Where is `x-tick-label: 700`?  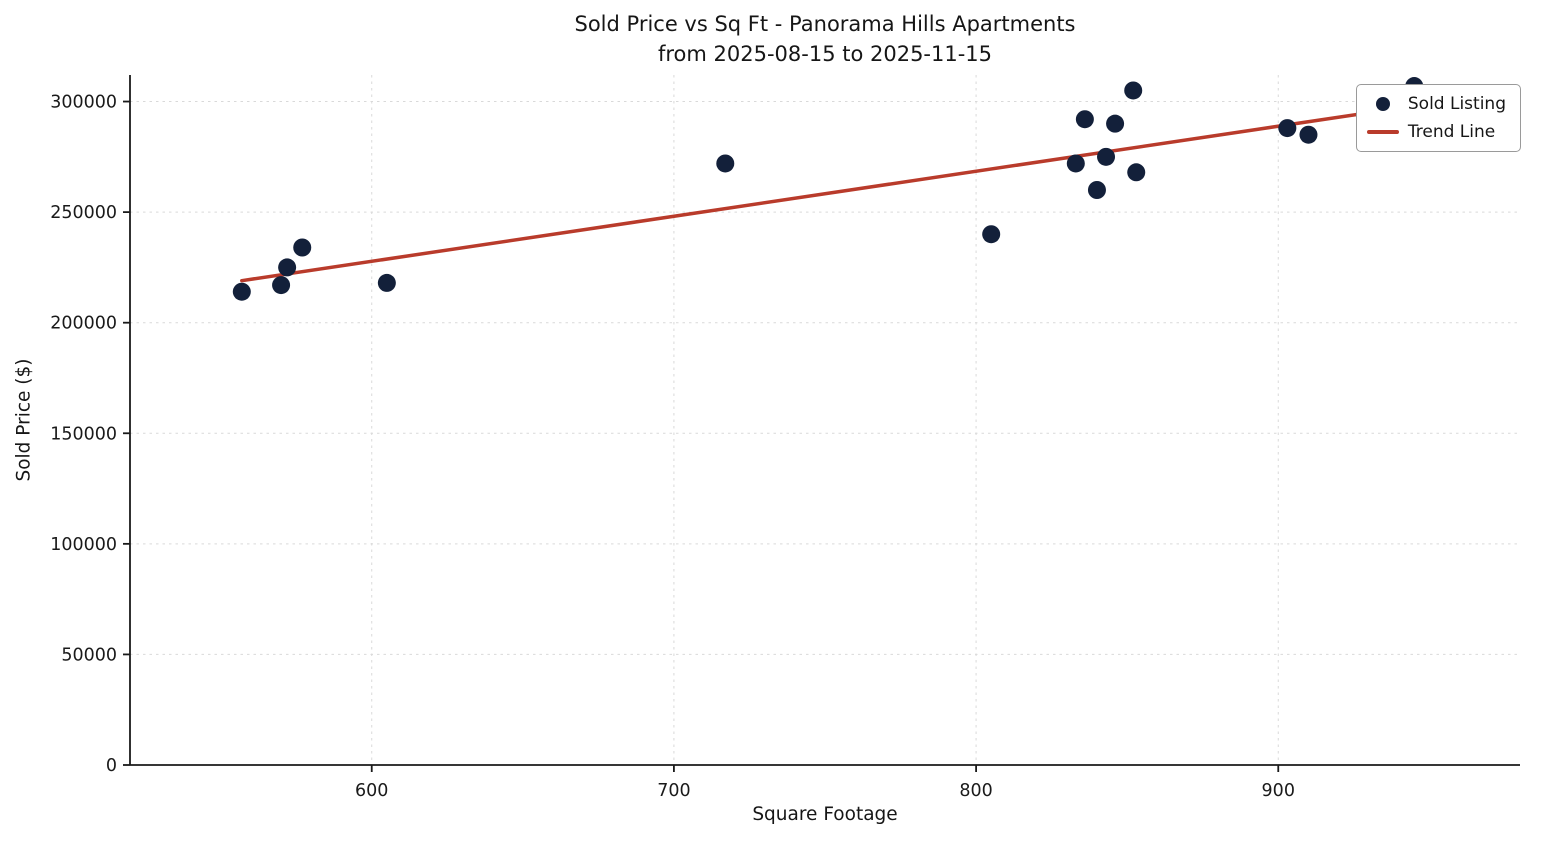 x-tick-label: 700 is located at coordinates (673, 791).